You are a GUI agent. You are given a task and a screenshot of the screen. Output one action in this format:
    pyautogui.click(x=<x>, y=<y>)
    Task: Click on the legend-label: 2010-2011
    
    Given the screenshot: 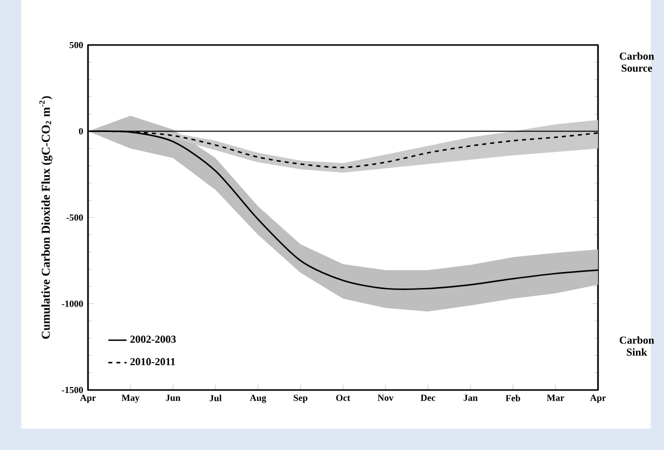 What is the action you would take?
    pyautogui.click(x=152, y=362)
    